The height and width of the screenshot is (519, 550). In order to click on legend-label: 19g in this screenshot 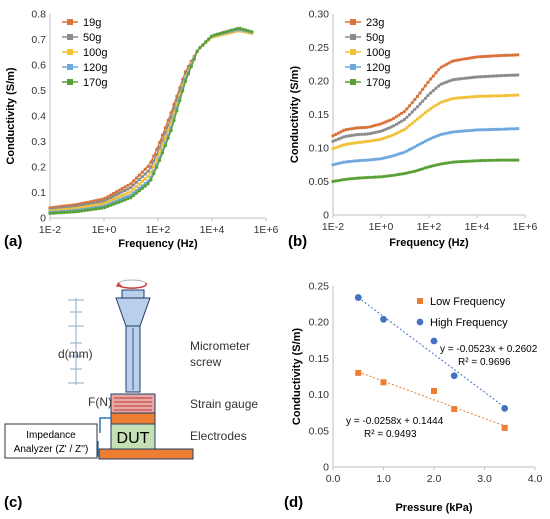, I will do `click(92, 23)`.